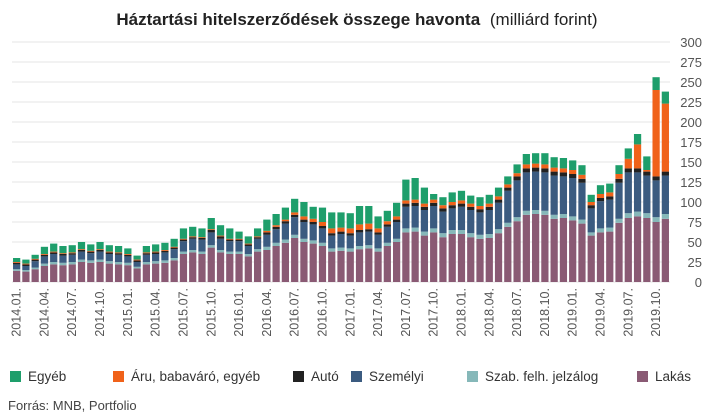 The height and width of the screenshot is (420, 715). What do you see at coordinates (434, 312) in the screenshot?
I see `x-tick-label: 2017.10.` at bounding box center [434, 312].